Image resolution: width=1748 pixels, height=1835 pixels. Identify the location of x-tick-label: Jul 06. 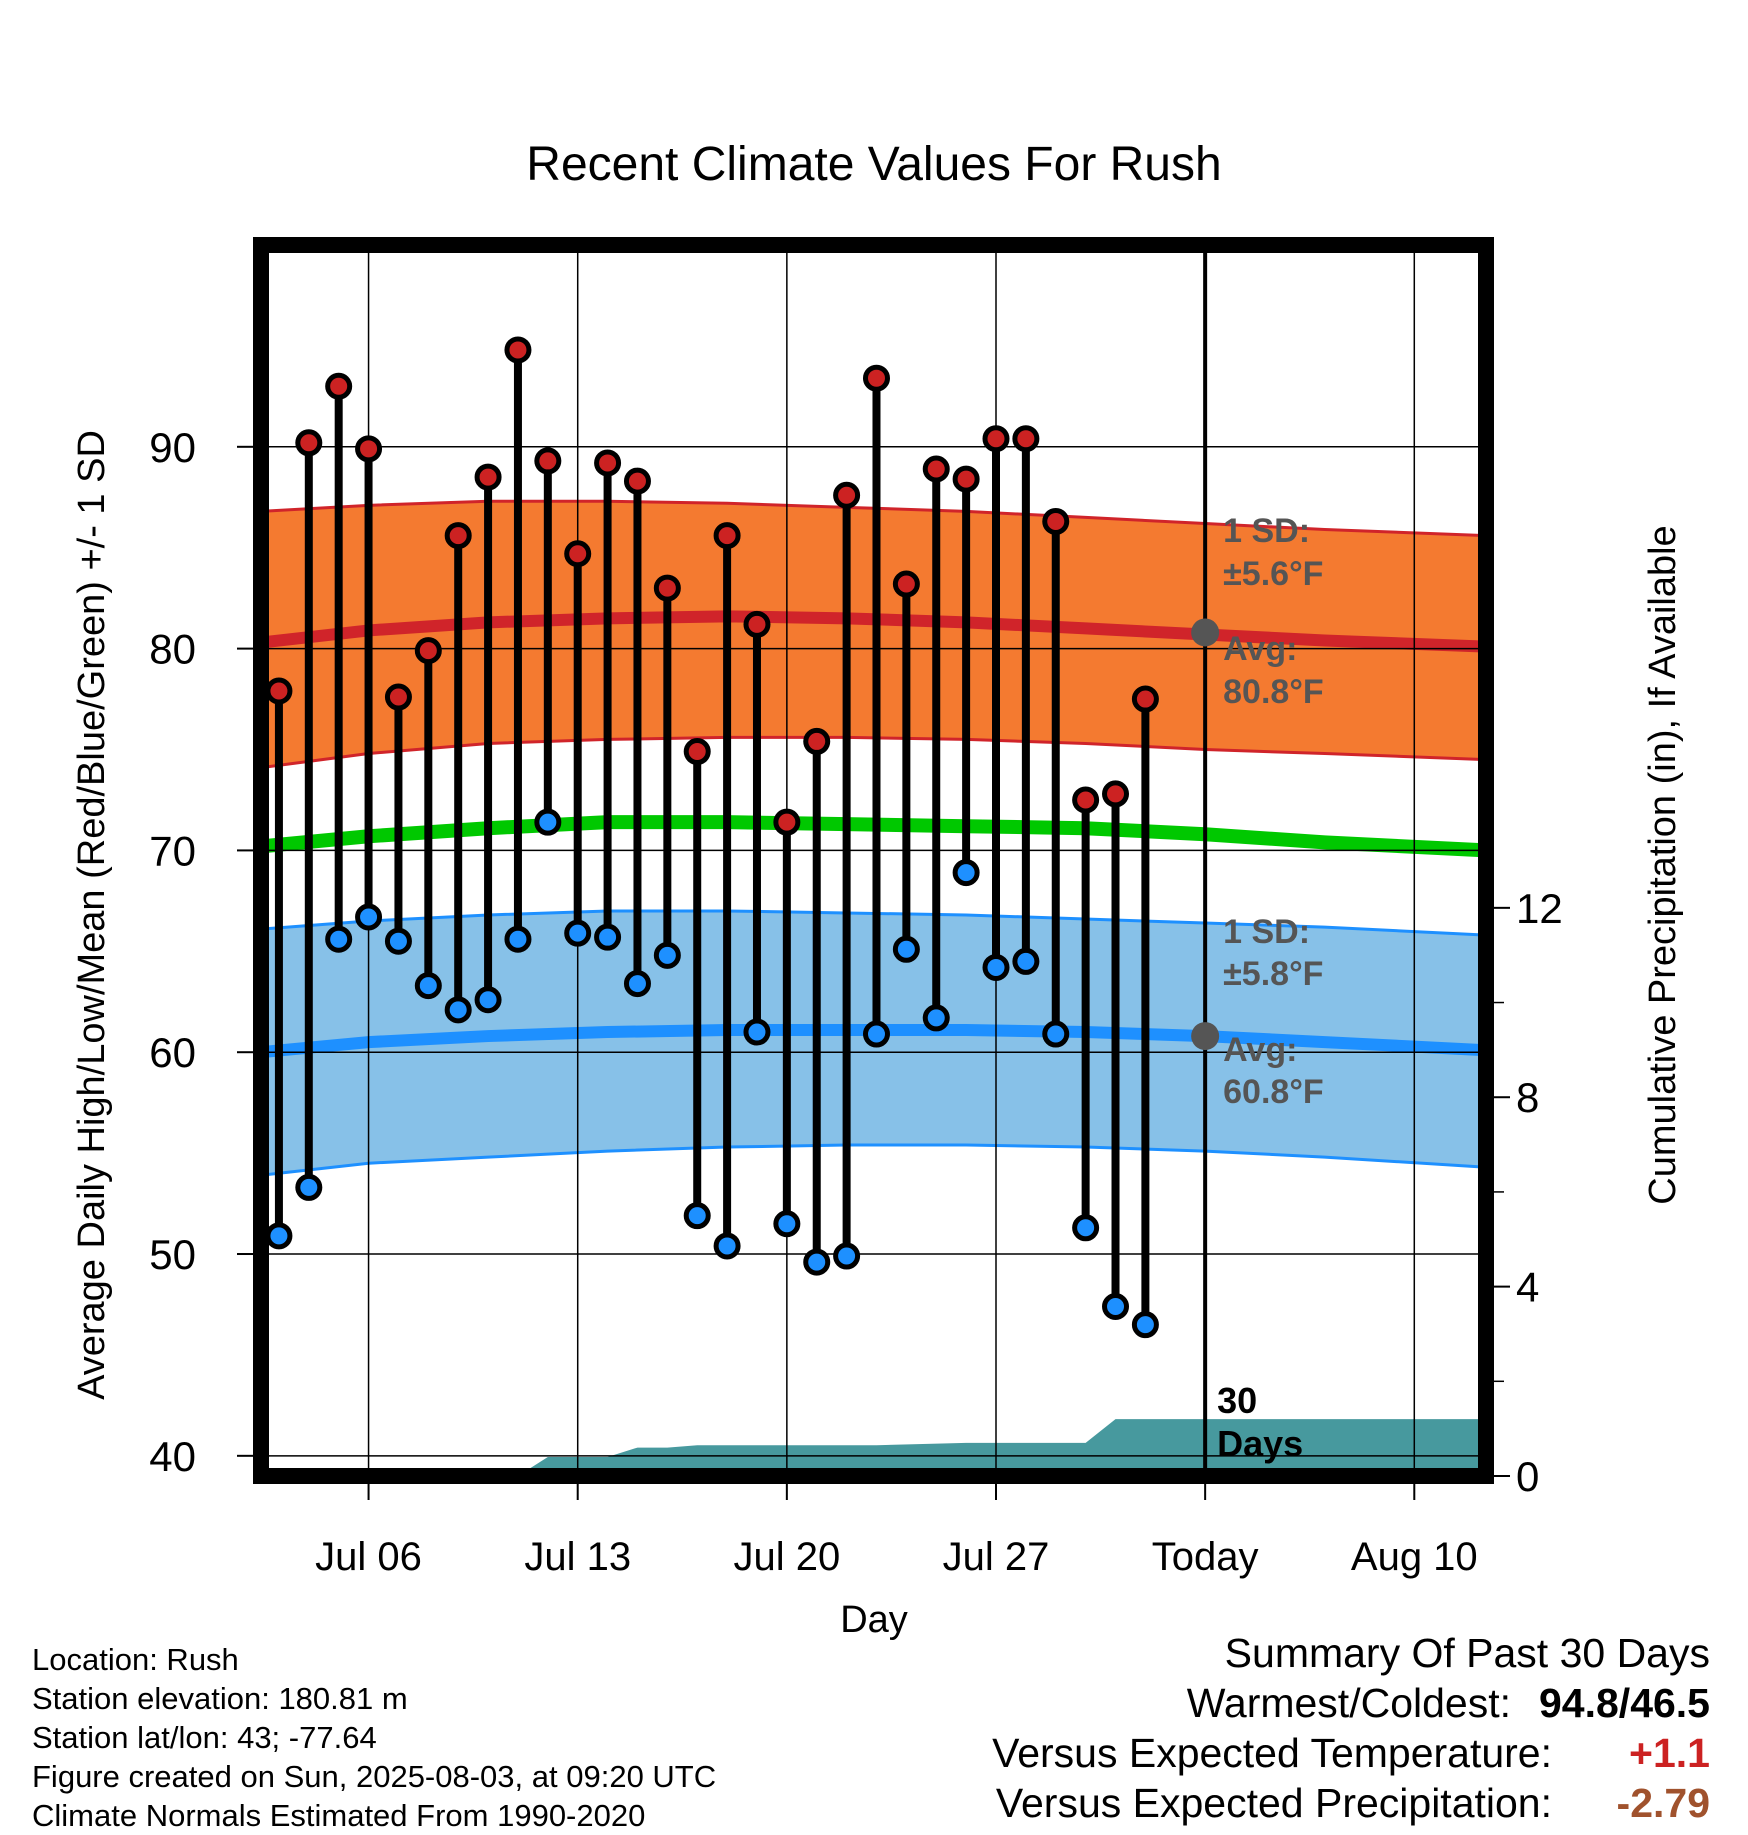
(368, 1557).